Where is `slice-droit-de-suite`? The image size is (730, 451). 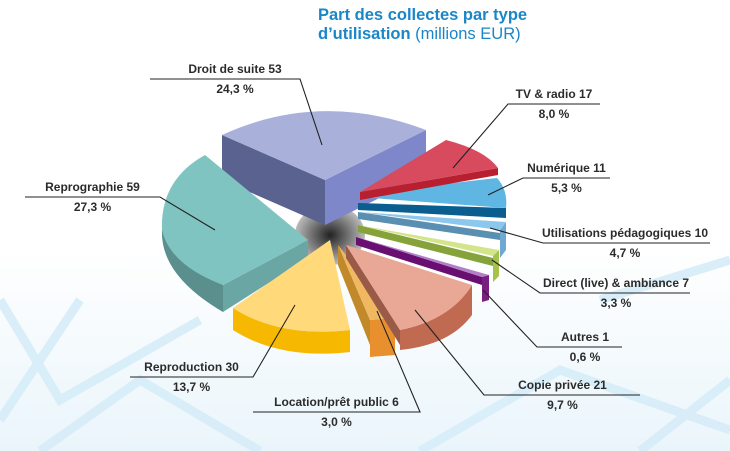
slice-droit-de-suite is located at coordinates (324, 168).